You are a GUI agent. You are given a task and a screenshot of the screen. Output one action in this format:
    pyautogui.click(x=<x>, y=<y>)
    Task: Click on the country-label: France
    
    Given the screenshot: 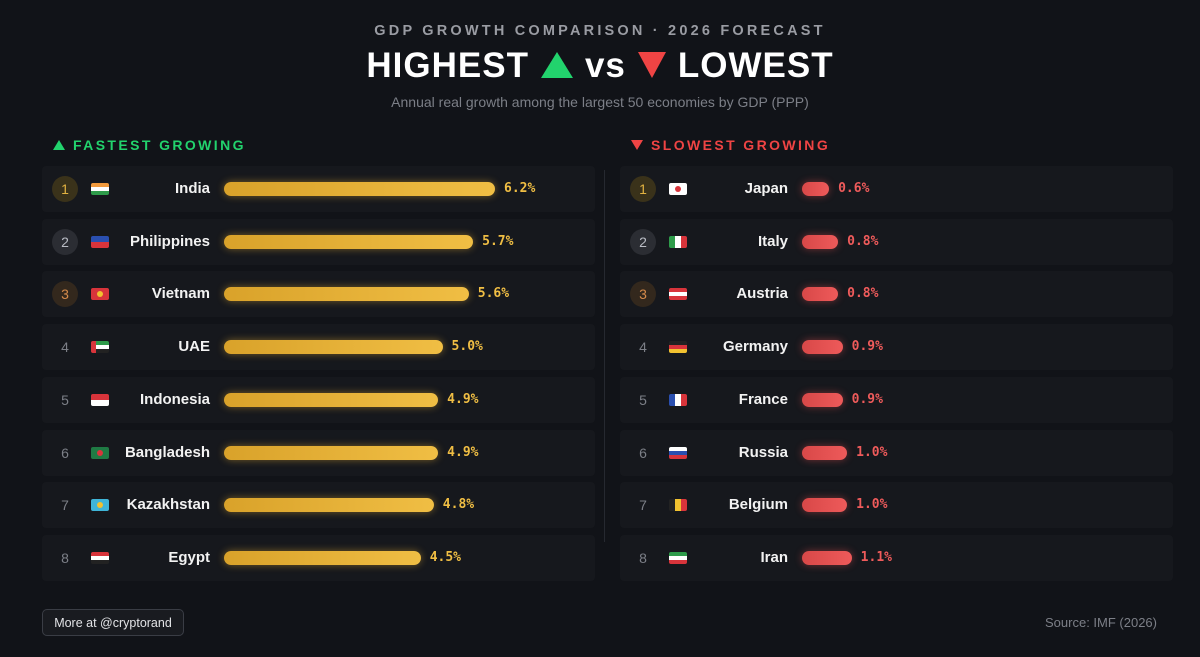 What is the action you would take?
    pyautogui.click(x=763, y=399)
    